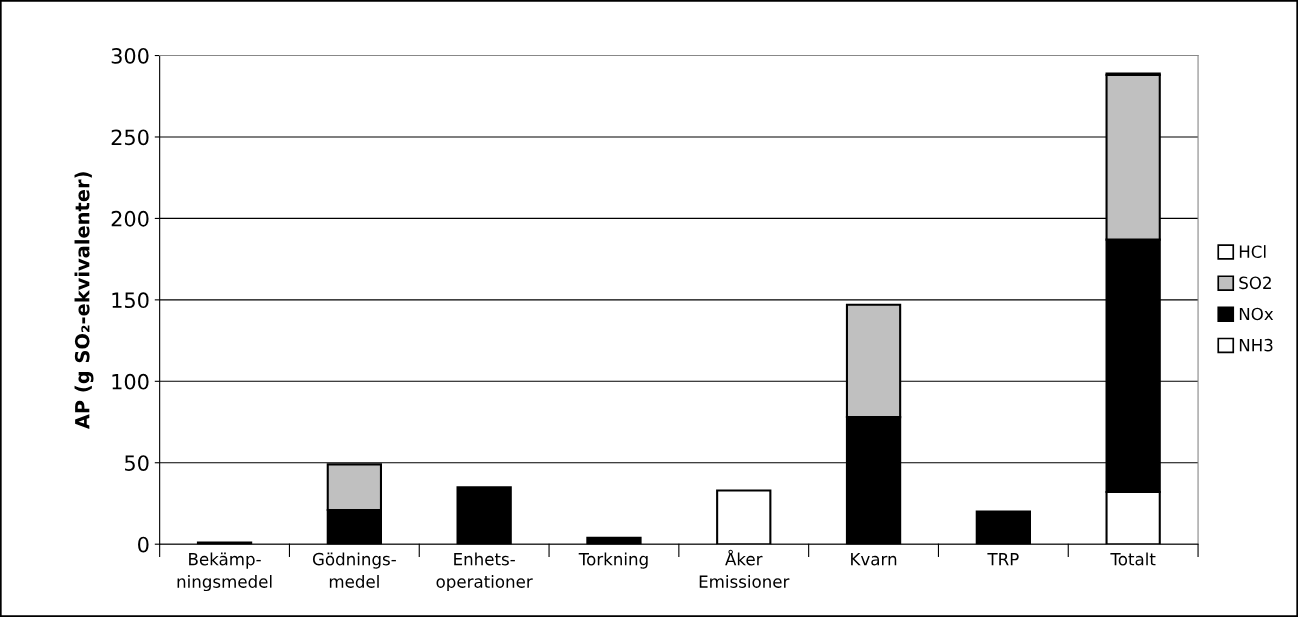  I want to click on legend-label: NOx, so click(1256, 314).